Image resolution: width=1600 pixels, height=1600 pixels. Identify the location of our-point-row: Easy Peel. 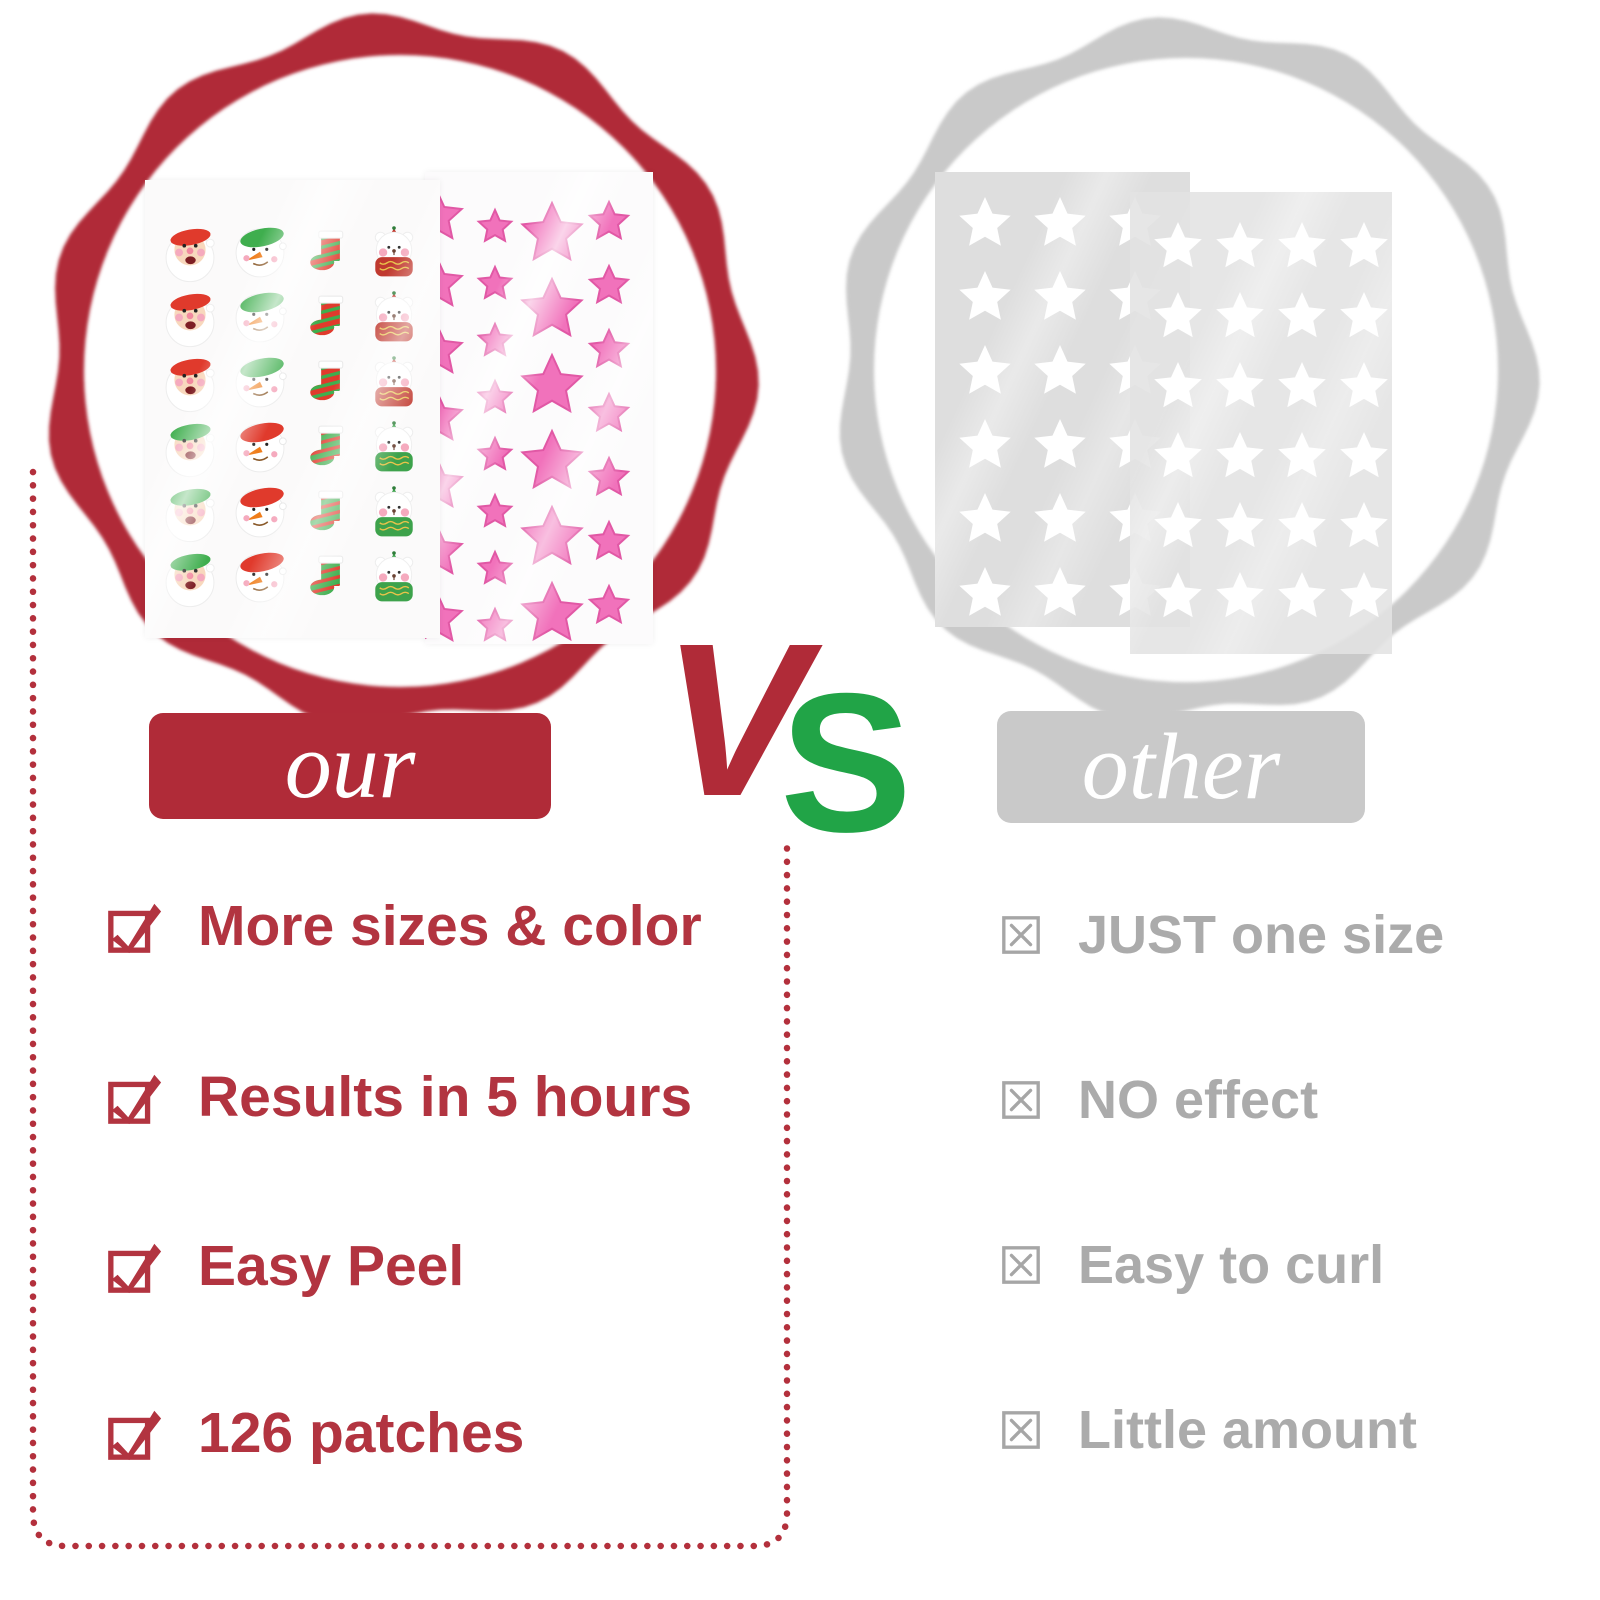
(285, 1266).